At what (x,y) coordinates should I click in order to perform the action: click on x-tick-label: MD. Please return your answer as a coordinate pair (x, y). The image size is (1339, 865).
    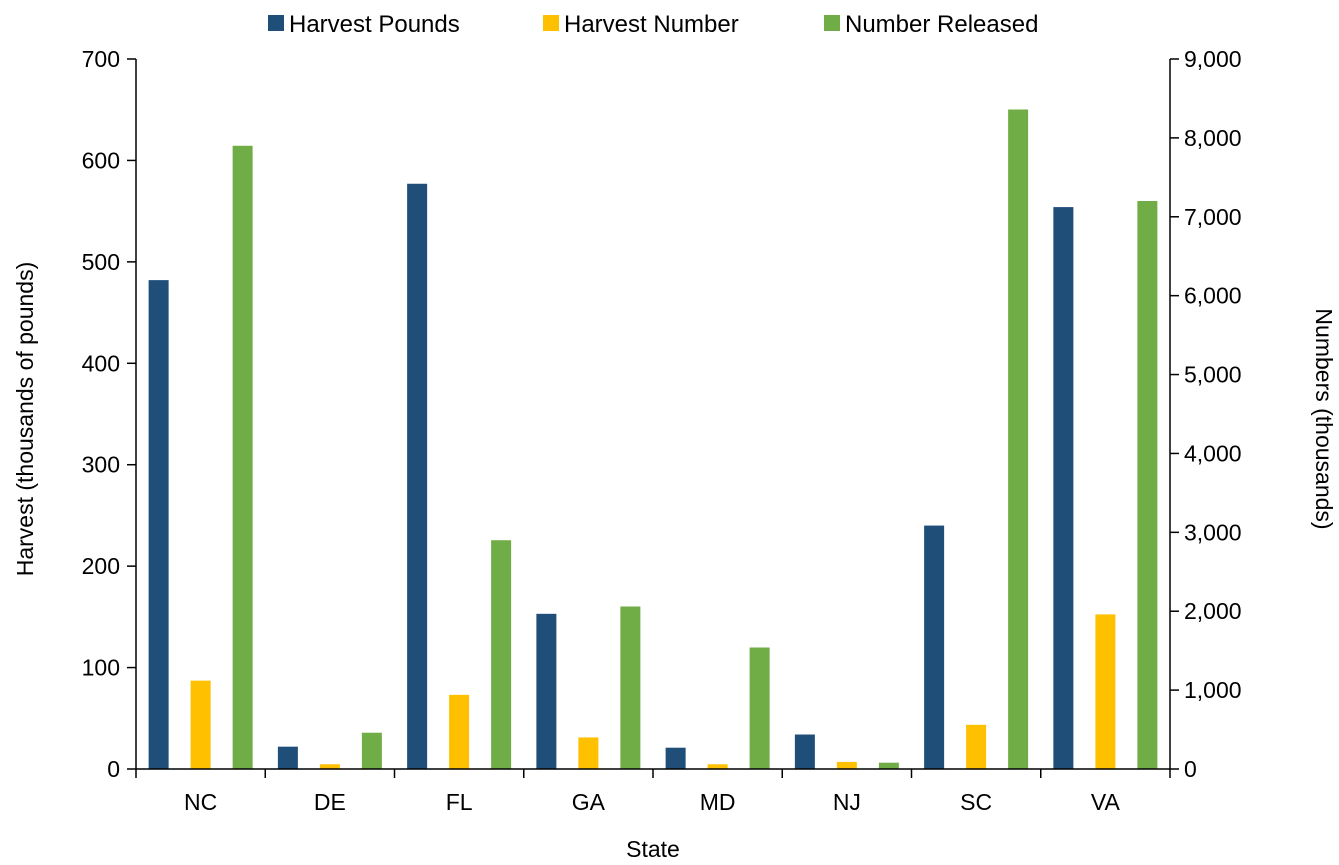
    Looking at the image, I should click on (718, 802).